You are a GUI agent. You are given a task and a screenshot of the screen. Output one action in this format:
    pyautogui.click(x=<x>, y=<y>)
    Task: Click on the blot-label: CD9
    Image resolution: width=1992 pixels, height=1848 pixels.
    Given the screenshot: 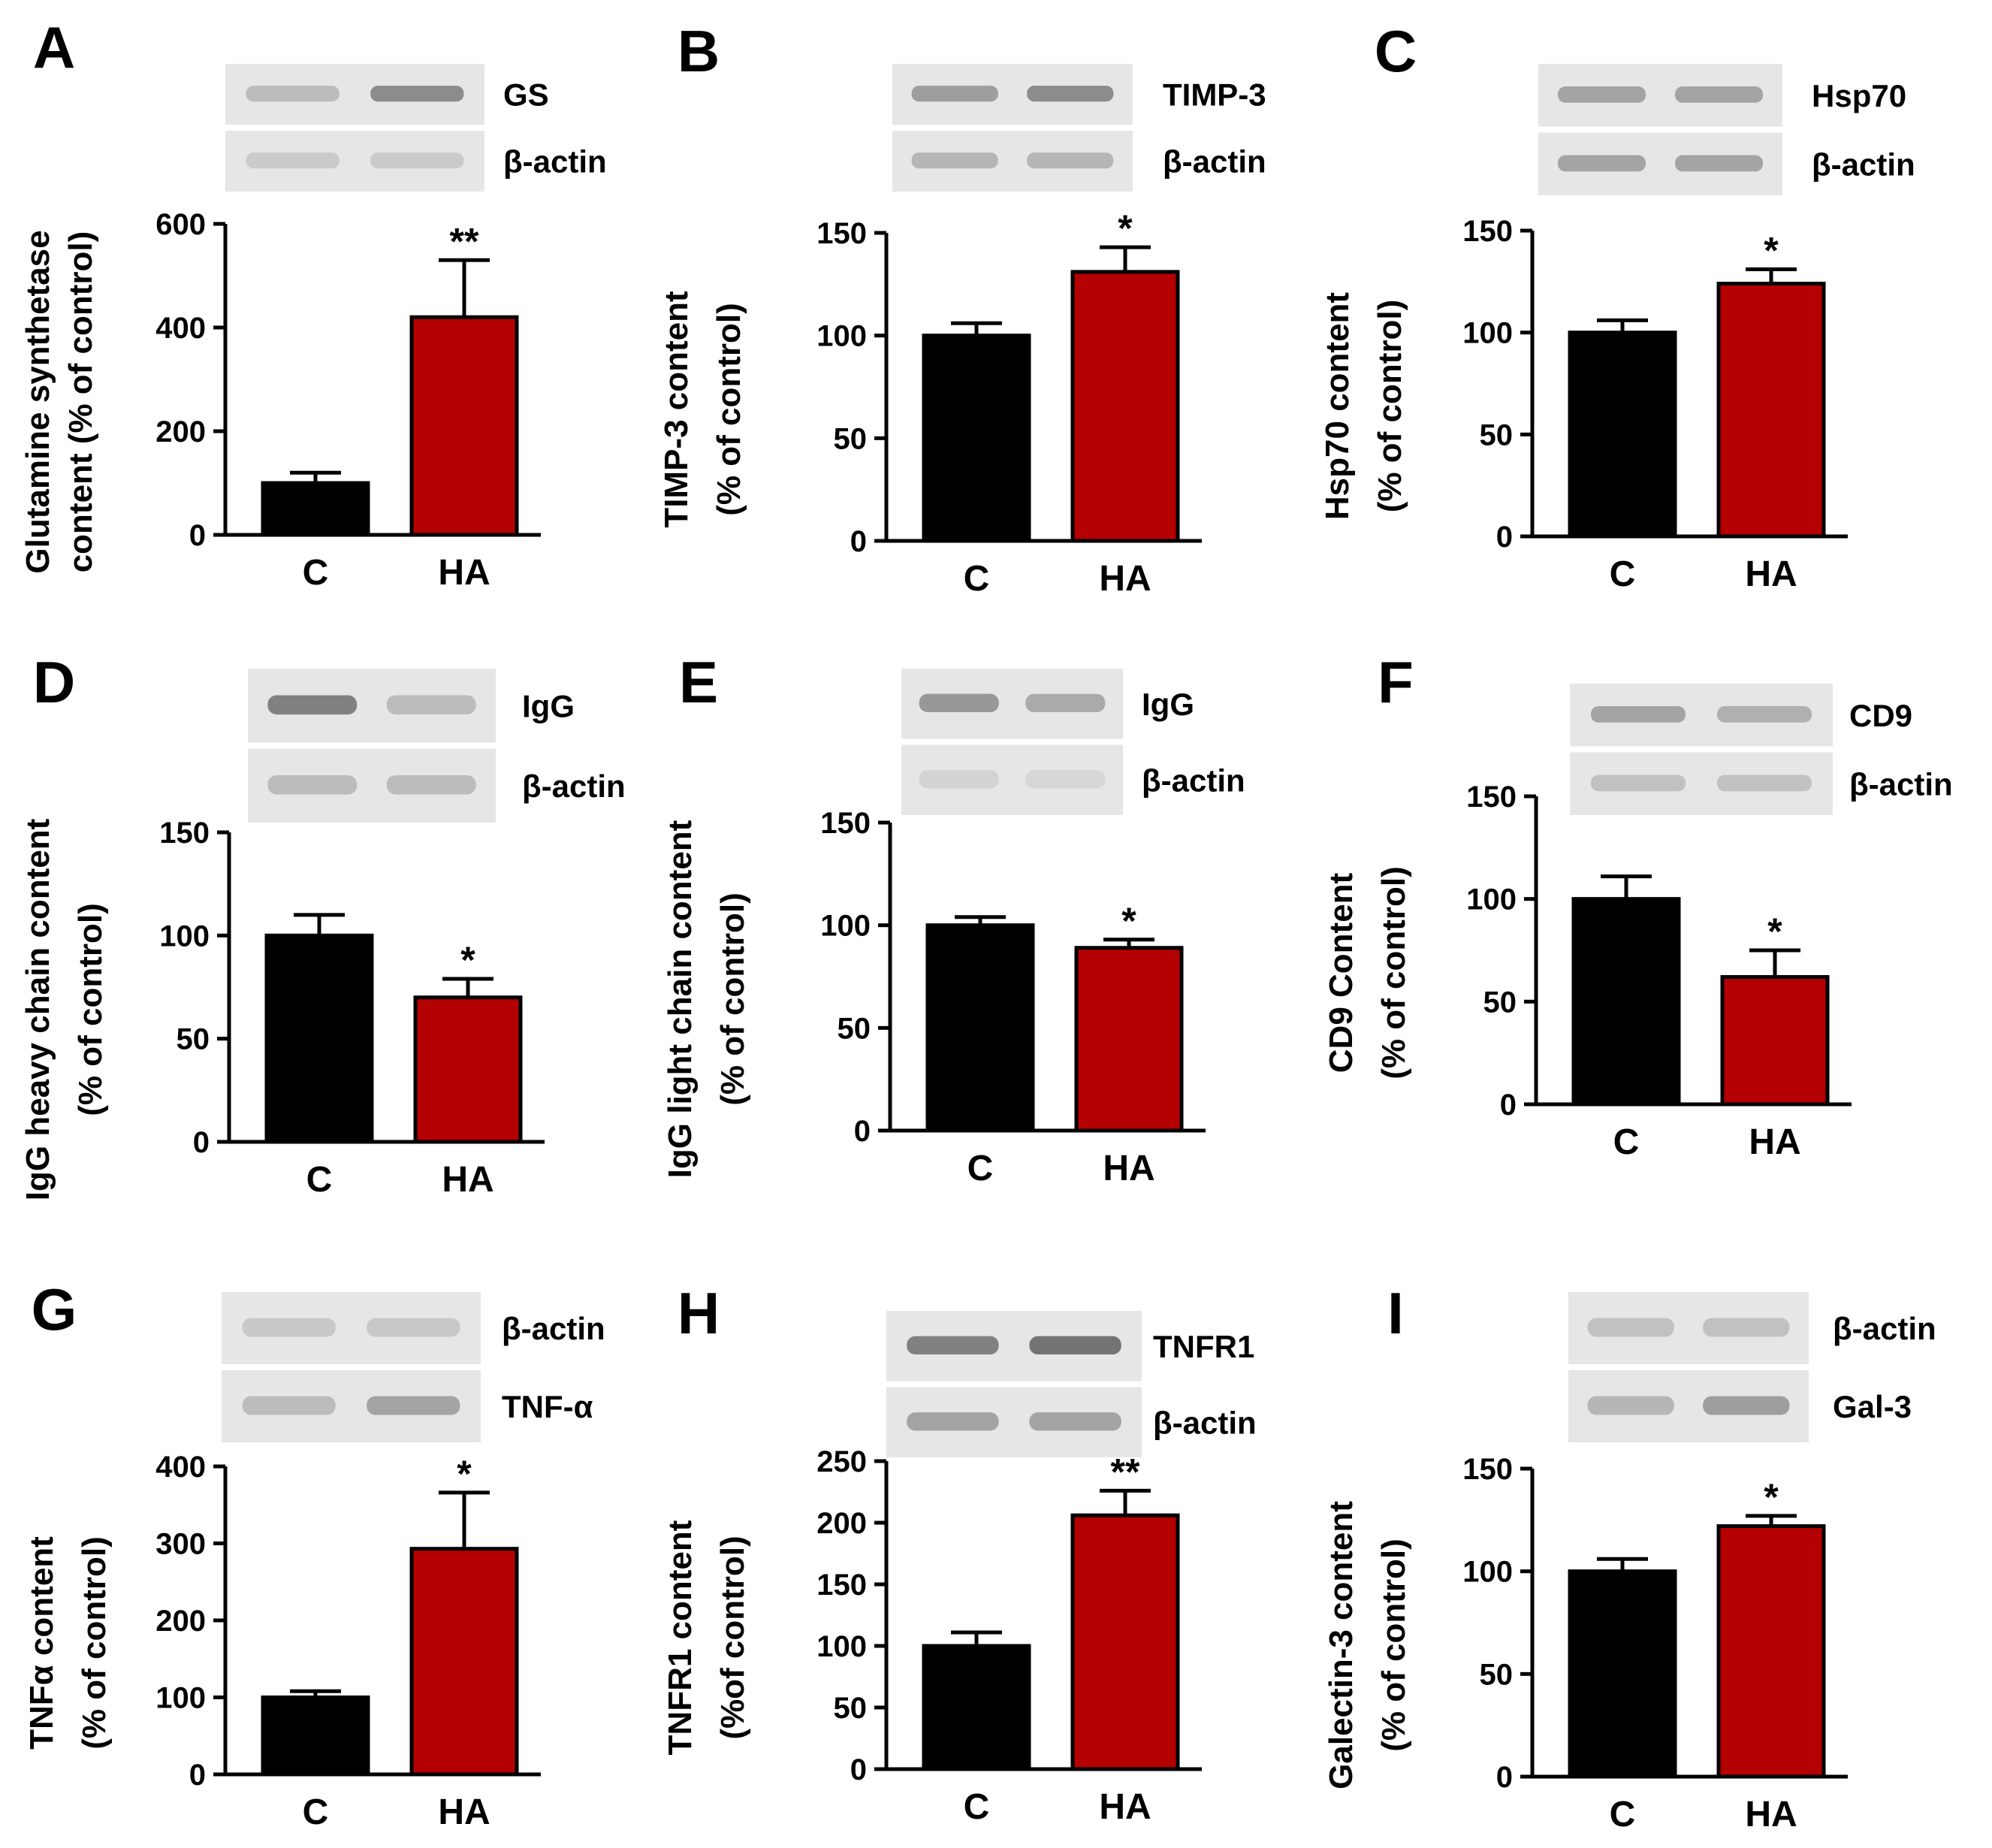 What is the action you would take?
    pyautogui.click(x=1880, y=715)
    